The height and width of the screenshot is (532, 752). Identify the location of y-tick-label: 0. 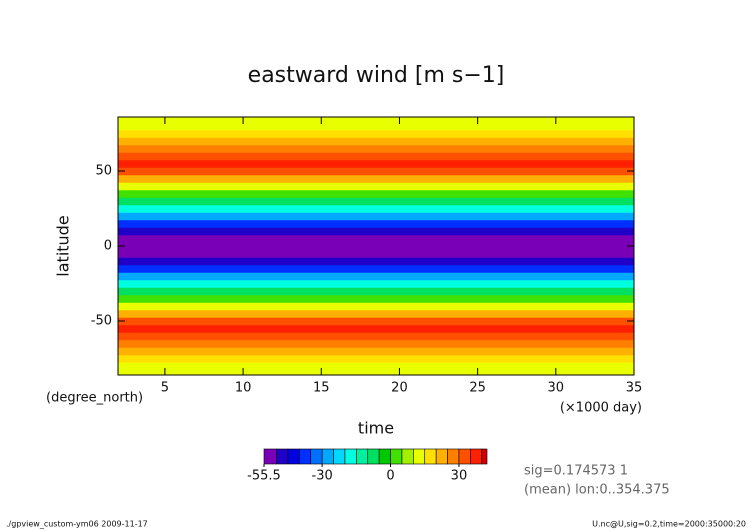
(108, 246).